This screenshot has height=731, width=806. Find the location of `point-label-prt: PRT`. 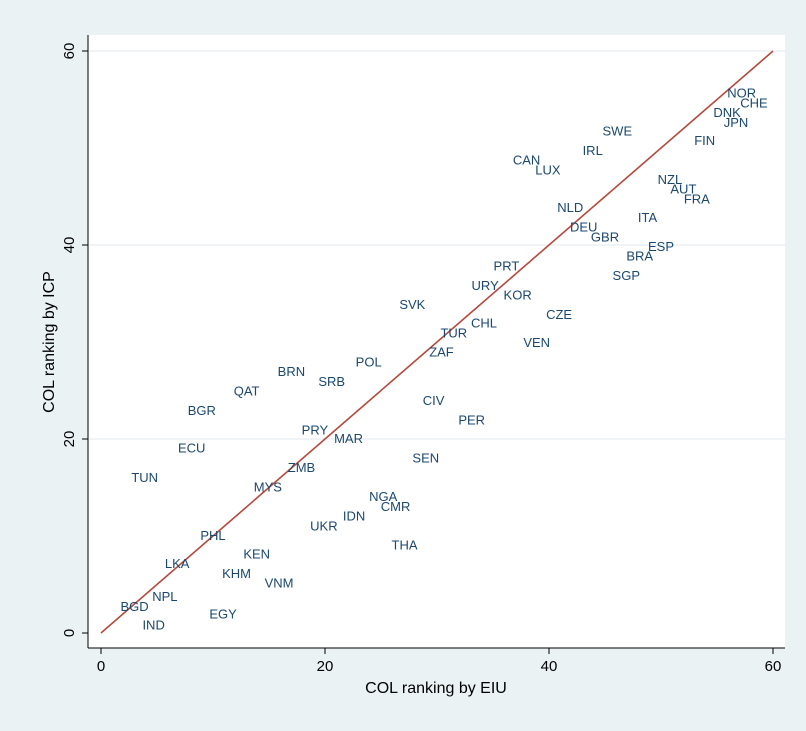

point-label-prt: PRT is located at coordinates (507, 265).